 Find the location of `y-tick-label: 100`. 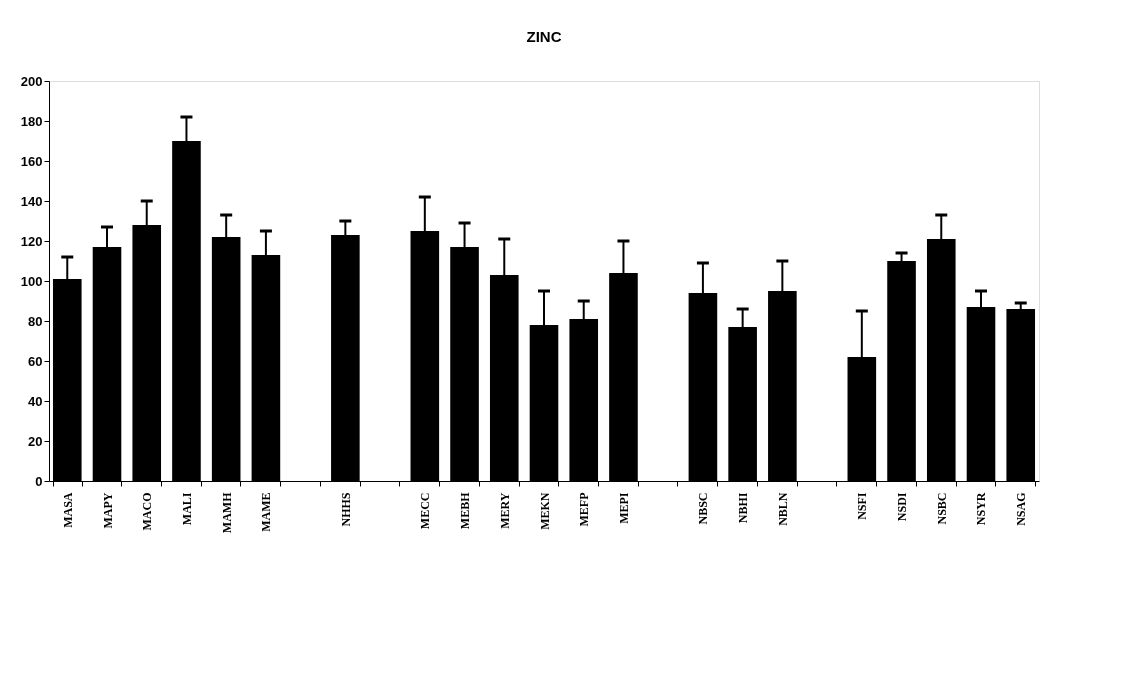

y-tick-label: 100 is located at coordinates (31, 281).